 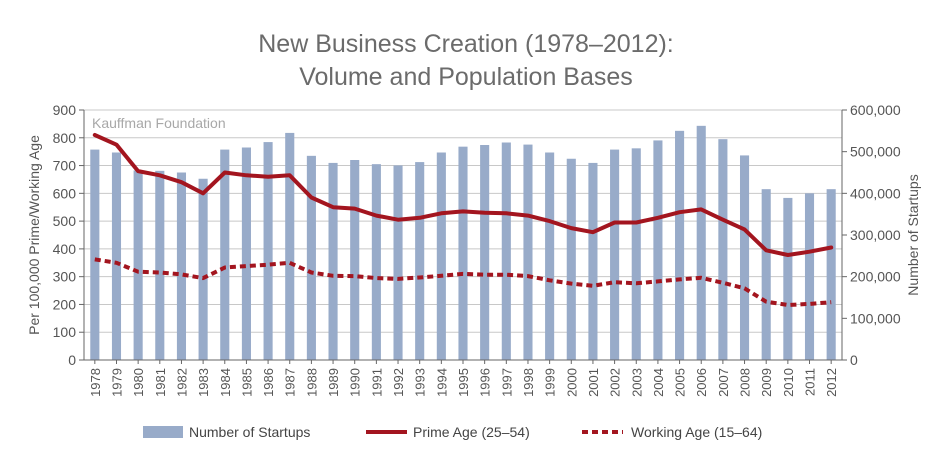 What do you see at coordinates (471, 432) in the screenshot?
I see `legend-label-prime-age: Prime Age (25–54)` at bounding box center [471, 432].